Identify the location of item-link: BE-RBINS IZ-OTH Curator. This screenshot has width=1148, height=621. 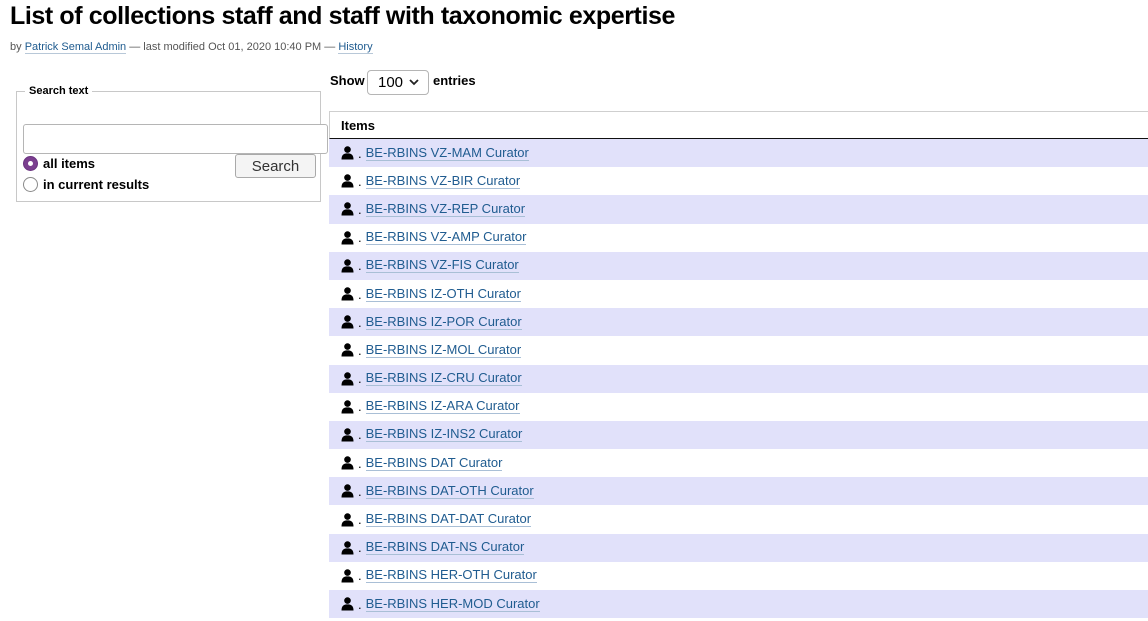
(443, 293).